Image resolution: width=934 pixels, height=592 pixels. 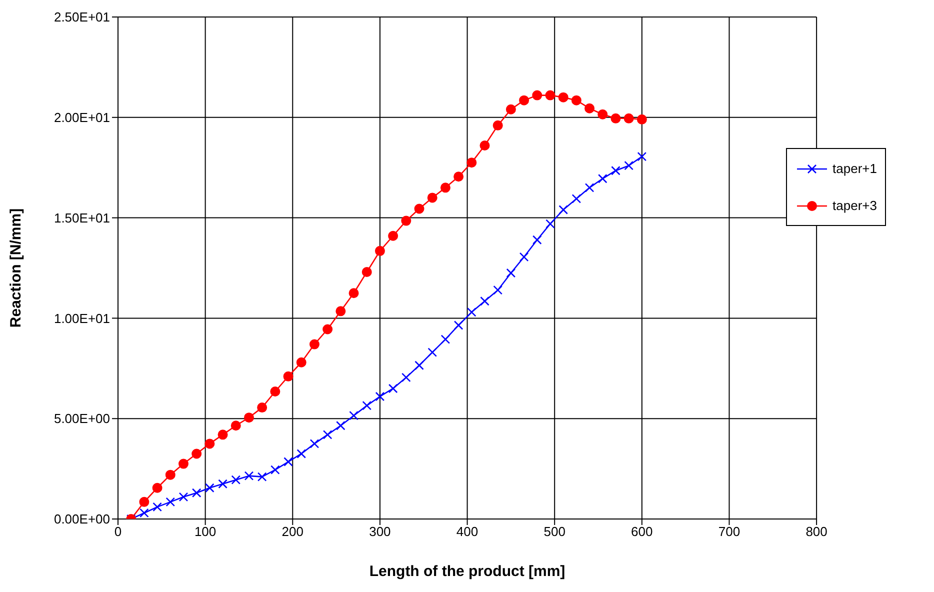 I want to click on y-tick-label: 5.00E+00, so click(x=82, y=418).